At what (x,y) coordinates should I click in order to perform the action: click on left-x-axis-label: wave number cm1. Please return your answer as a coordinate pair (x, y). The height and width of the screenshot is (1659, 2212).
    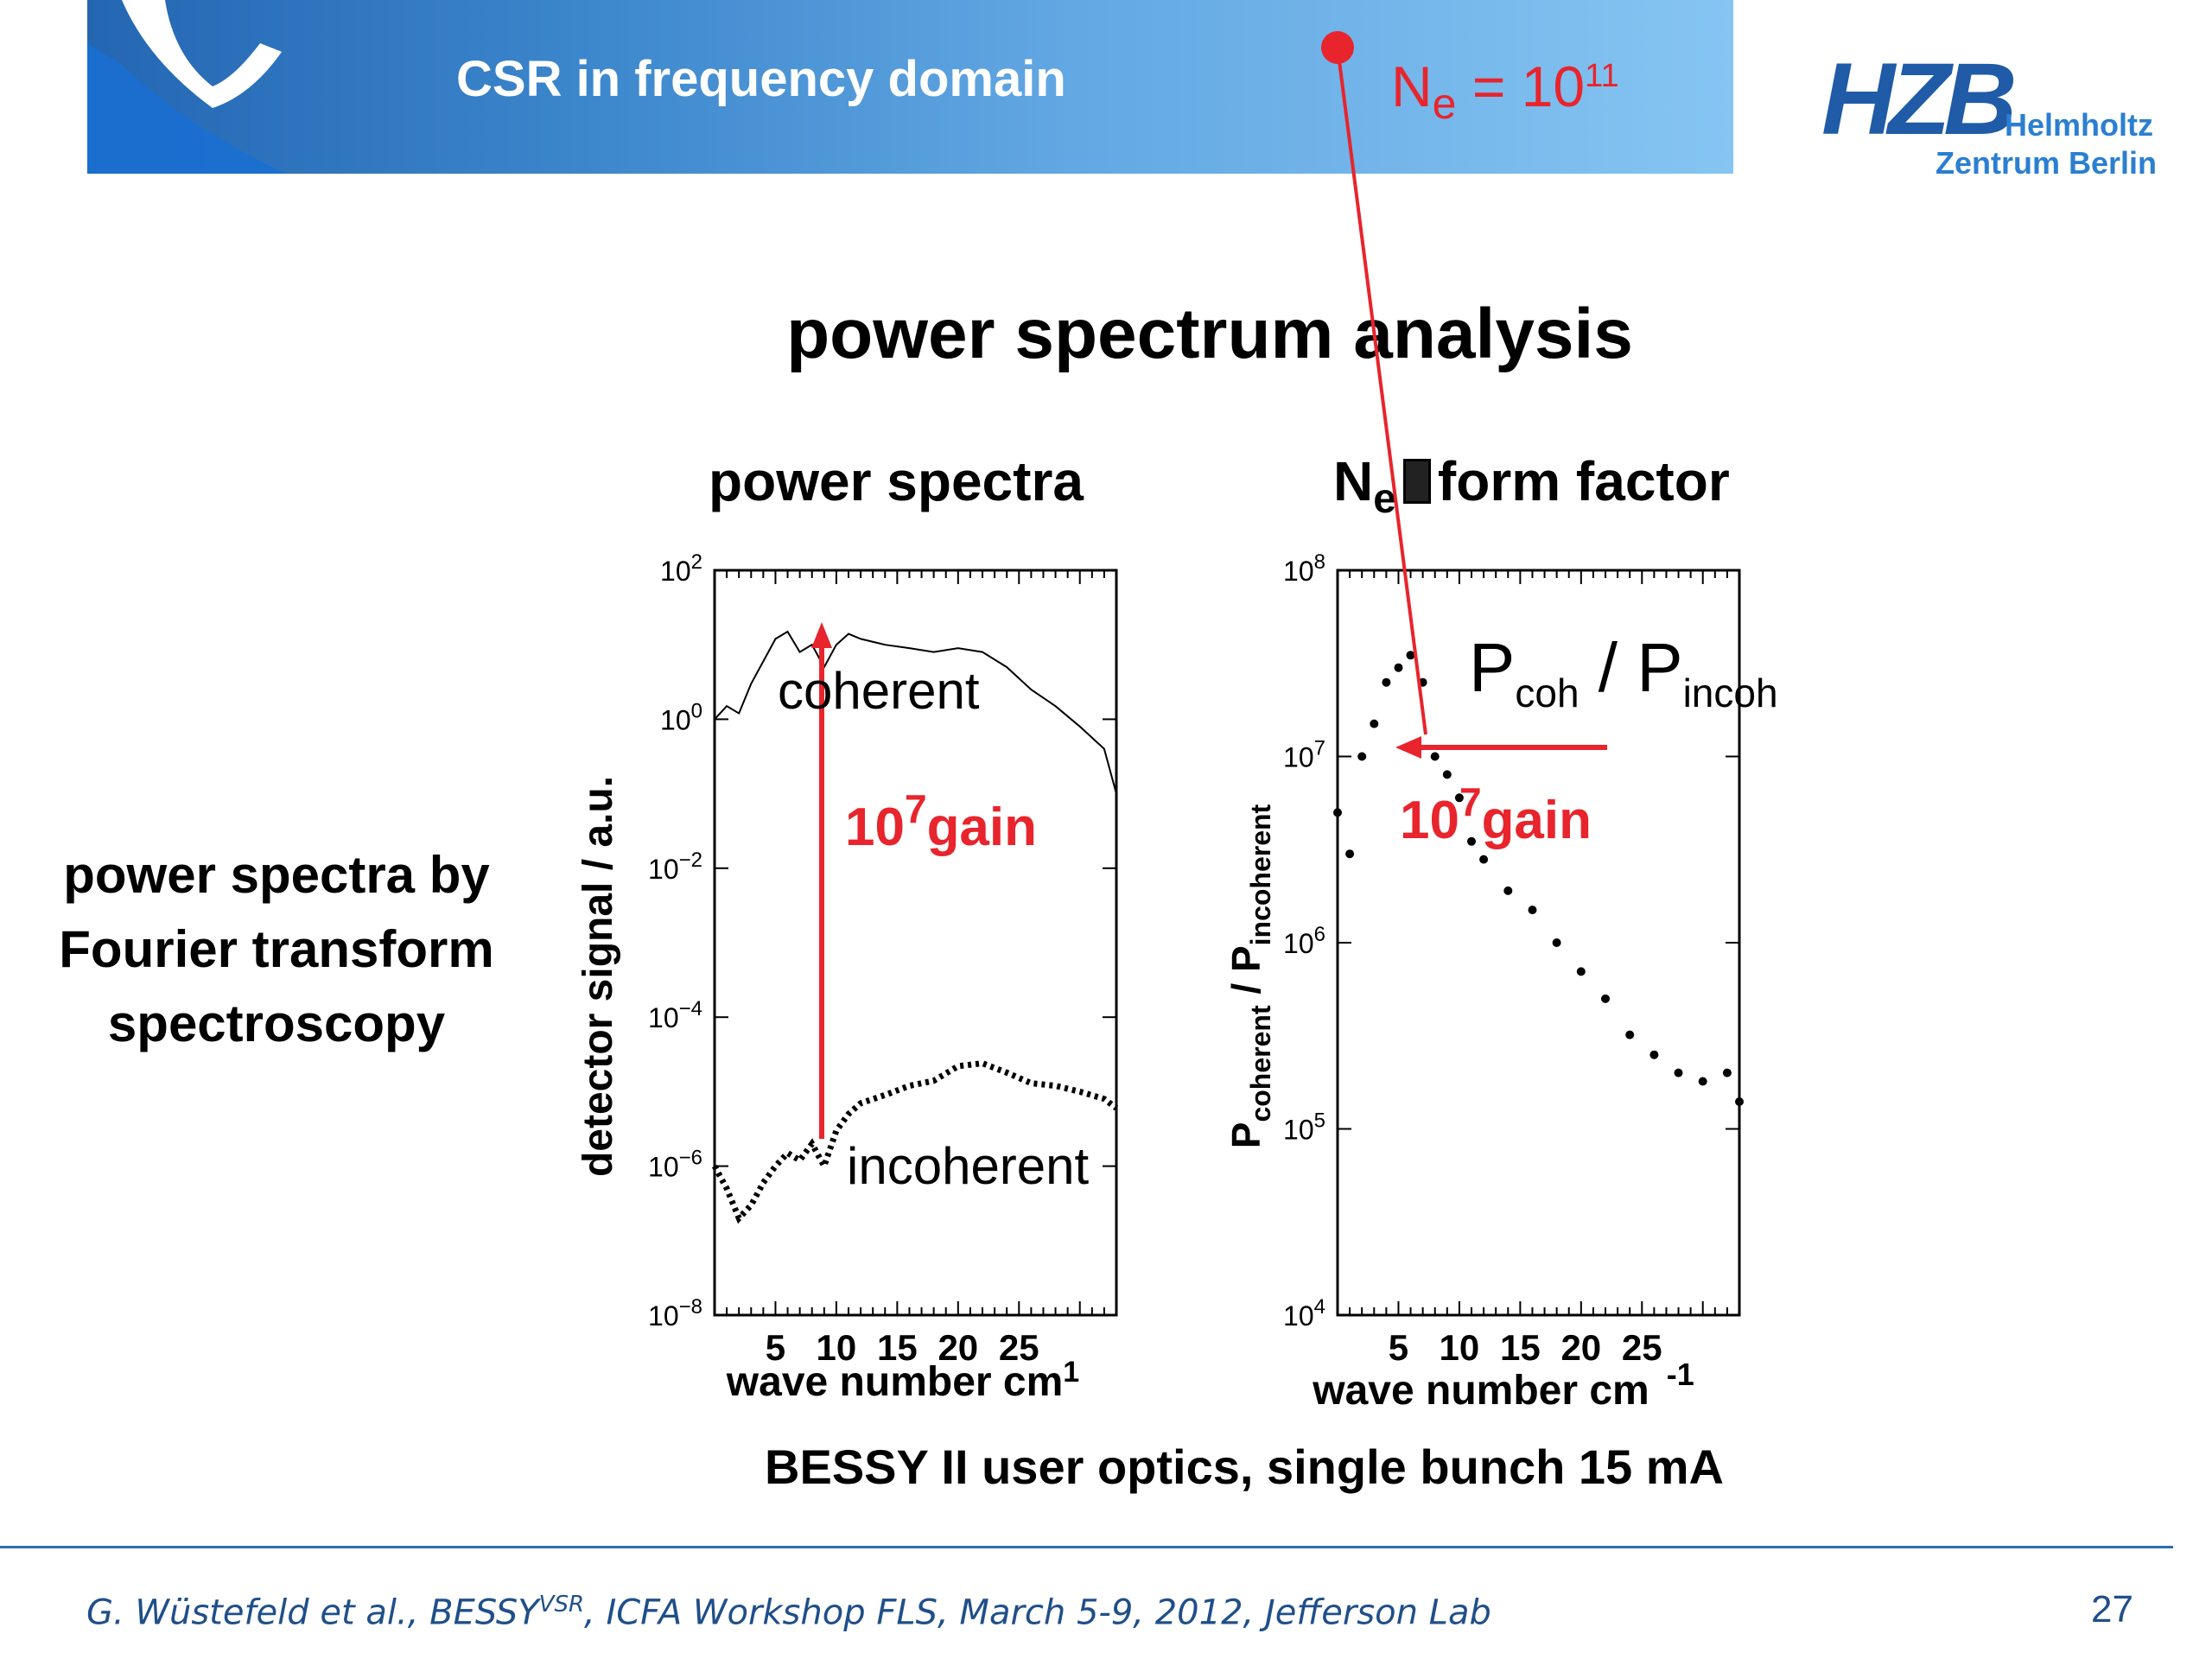
    Looking at the image, I should click on (902, 1380).